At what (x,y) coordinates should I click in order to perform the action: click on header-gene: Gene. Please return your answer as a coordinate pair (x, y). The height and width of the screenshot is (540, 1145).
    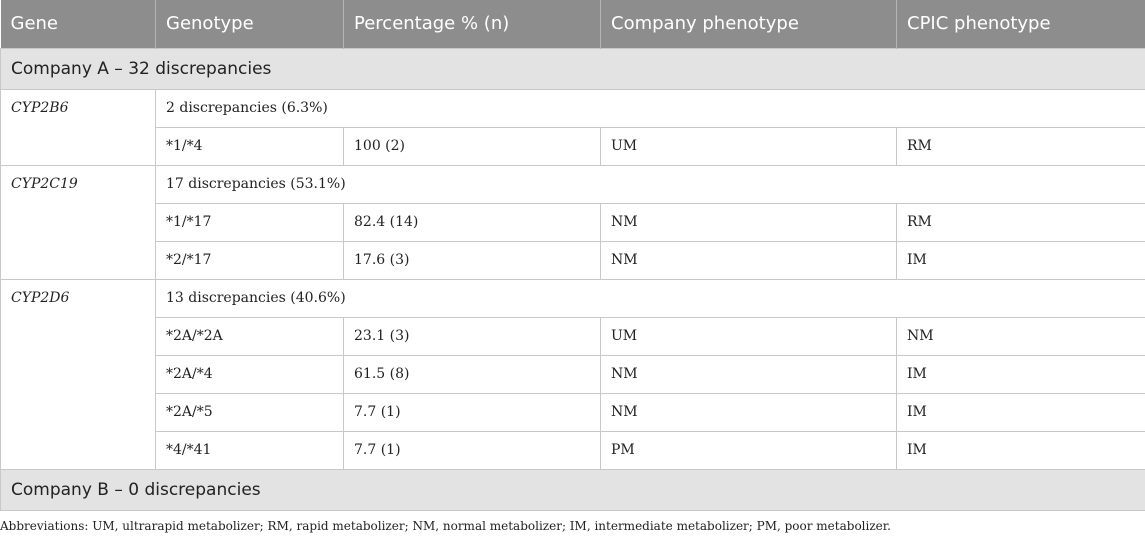
    Looking at the image, I should click on (78, 24).